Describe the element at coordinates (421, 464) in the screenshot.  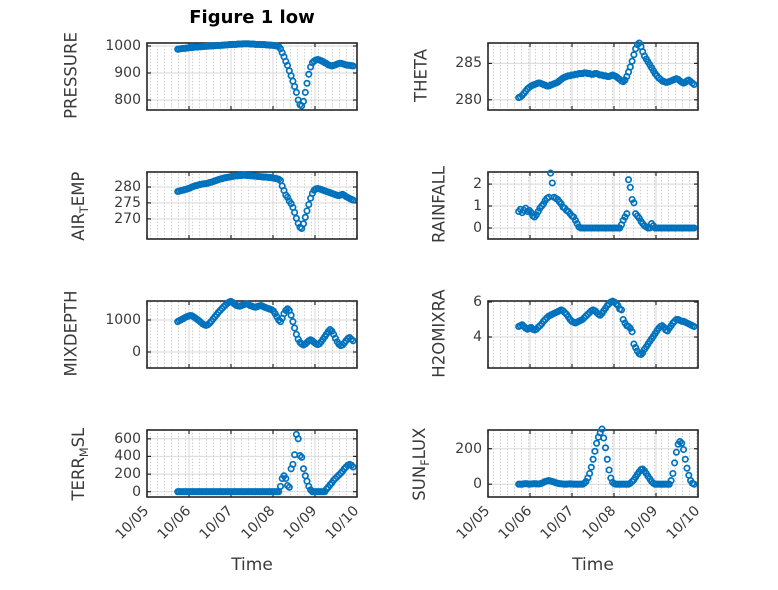
I see `y-axis-label-SUN_FLUX: SUNFLUX` at that location.